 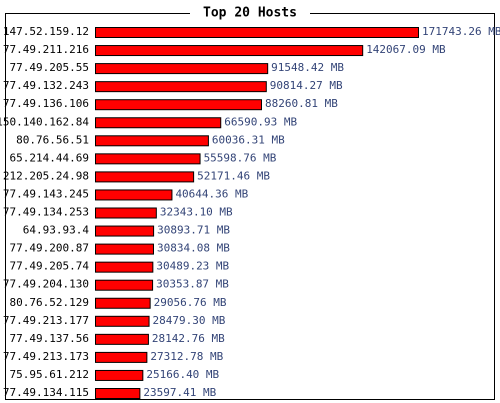 I want to click on chart-title: Top 20 Hosts, so click(x=250, y=13).